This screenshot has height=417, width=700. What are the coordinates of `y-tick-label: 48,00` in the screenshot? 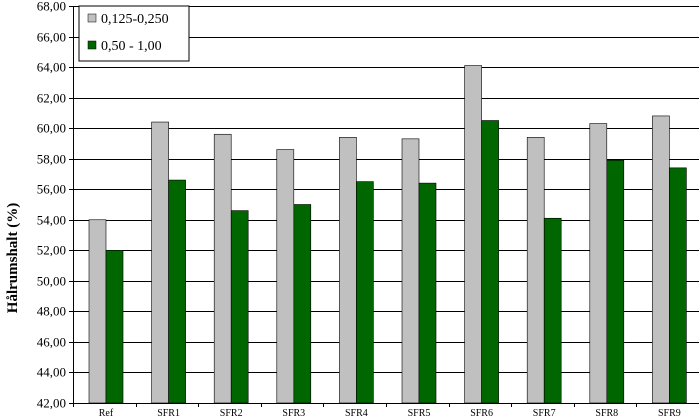 It's located at (51, 311).